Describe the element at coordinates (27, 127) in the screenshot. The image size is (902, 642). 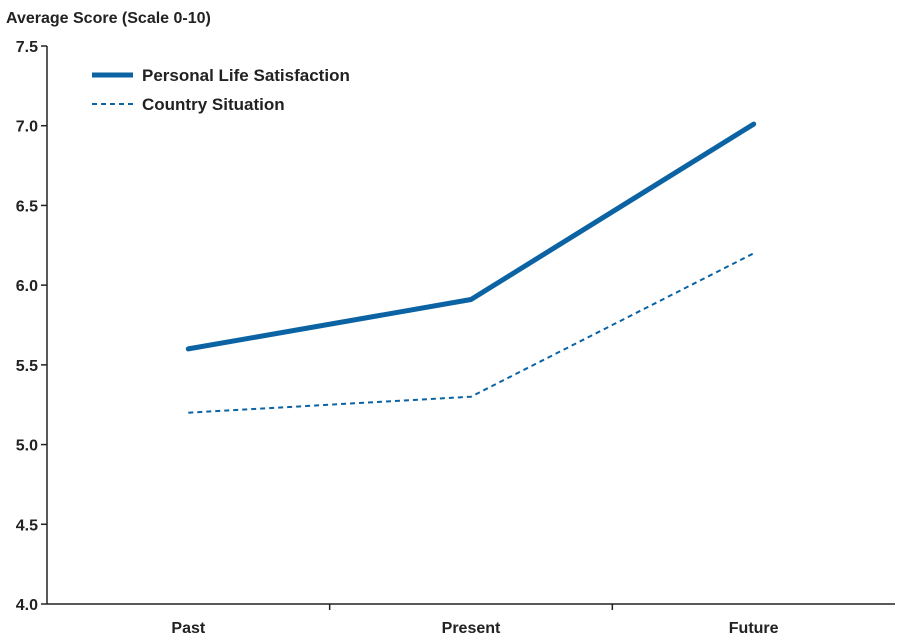
I see `y-tick-label: 7.0` at that location.